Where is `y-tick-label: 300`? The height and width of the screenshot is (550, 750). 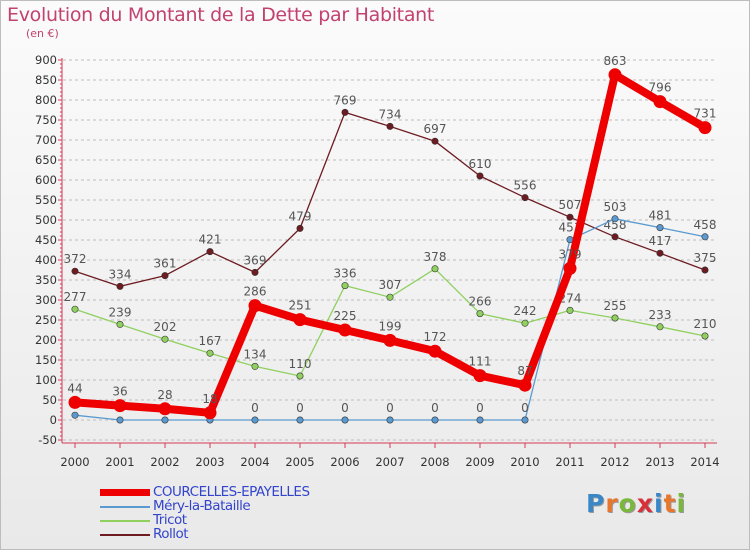 y-tick-label: 300 is located at coordinates (46, 300).